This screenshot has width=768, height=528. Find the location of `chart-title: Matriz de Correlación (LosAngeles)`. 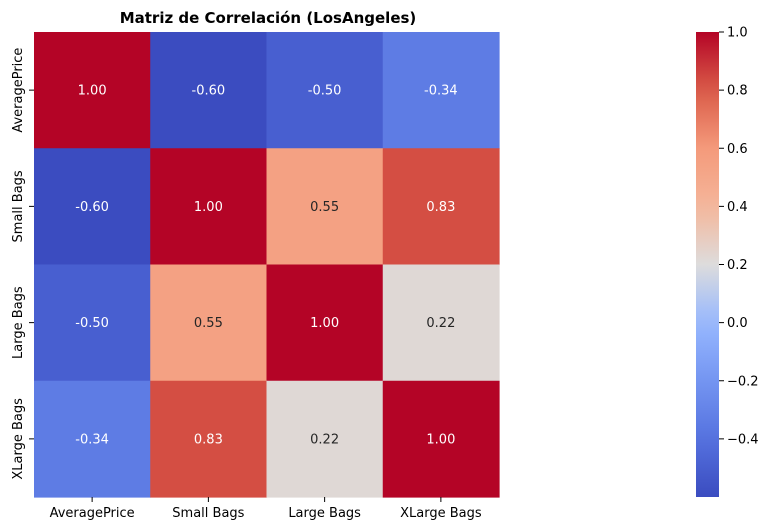

chart-title: Matriz de Correlación (LosAngeles) is located at coordinates (268, 18).